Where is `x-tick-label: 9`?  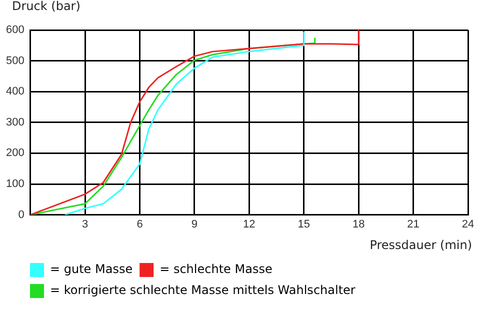 x-tick-label: 9 is located at coordinates (194, 224).